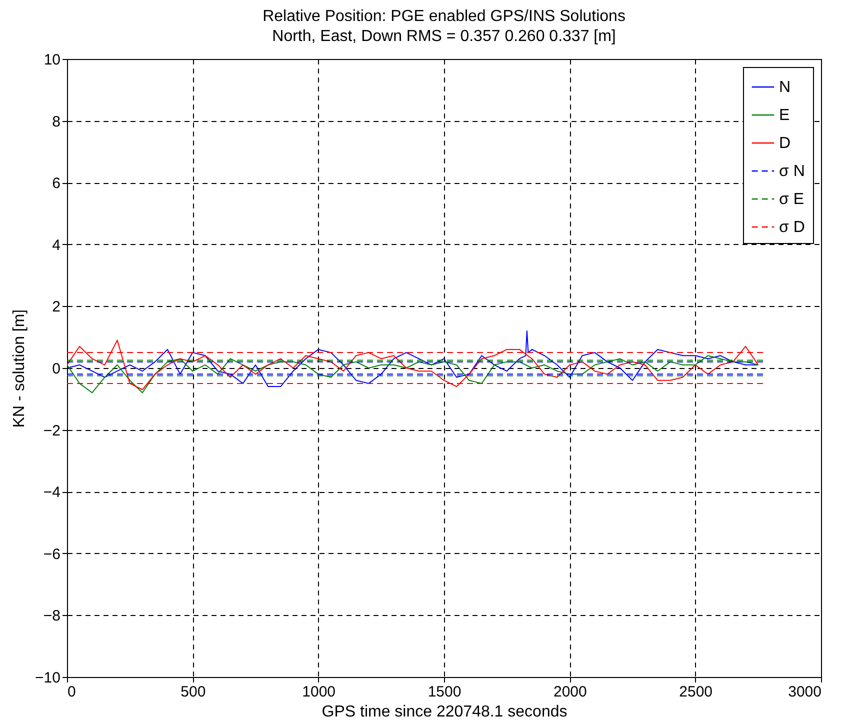  What do you see at coordinates (445, 692) in the screenshot?
I see `x-tick-label: 1500` at bounding box center [445, 692].